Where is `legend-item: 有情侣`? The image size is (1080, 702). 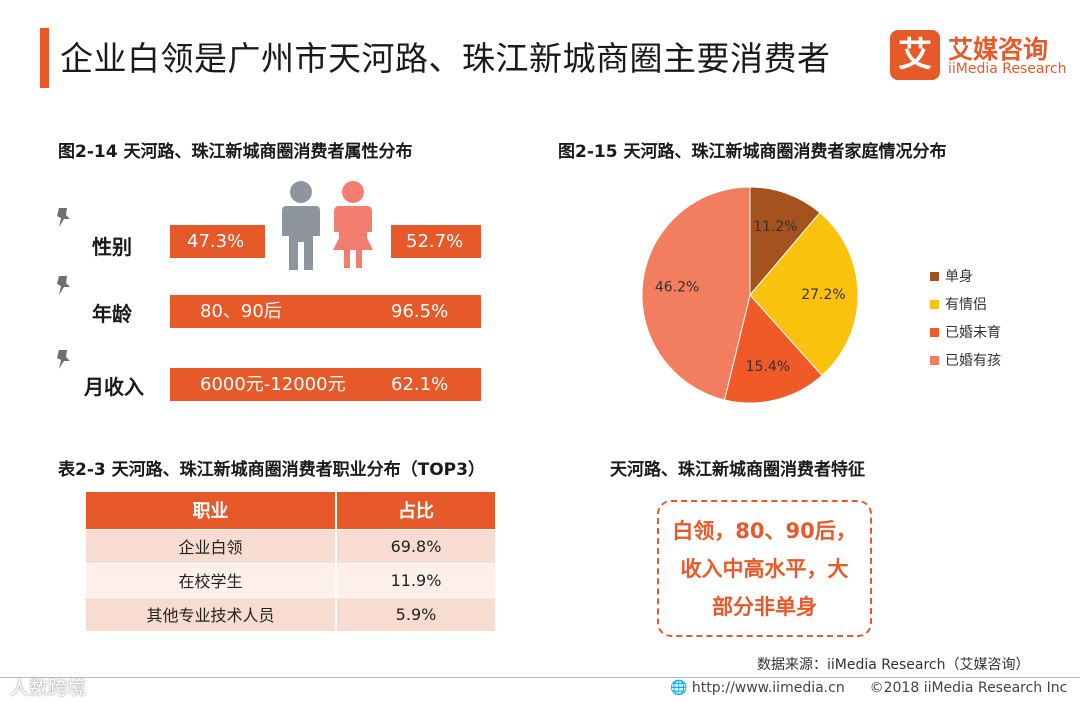 legend-item: 有情侣 is located at coordinates (965, 304).